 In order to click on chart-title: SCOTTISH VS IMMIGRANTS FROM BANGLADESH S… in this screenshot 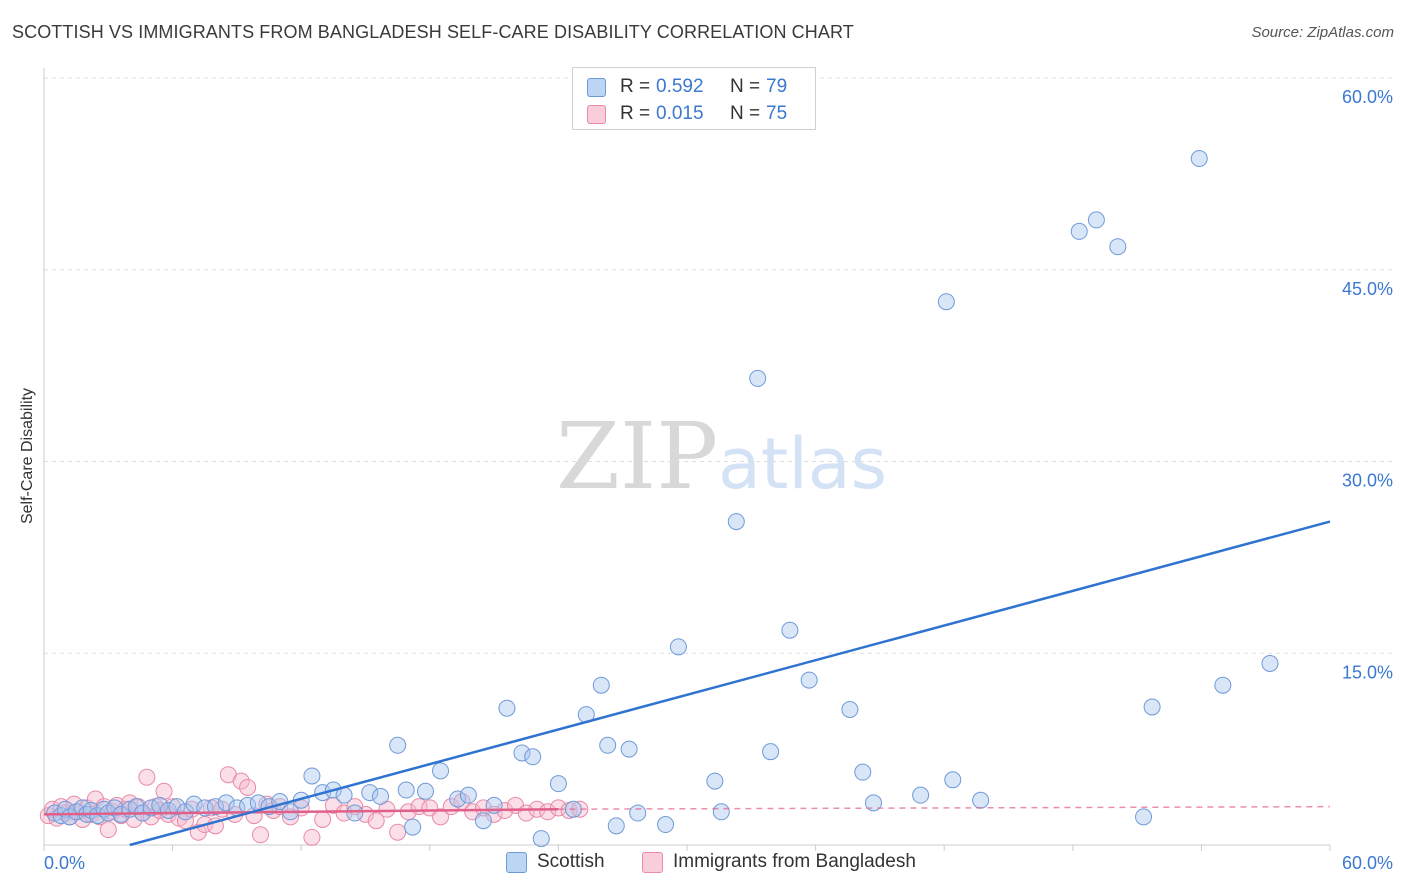, I will do `click(433, 32)`.